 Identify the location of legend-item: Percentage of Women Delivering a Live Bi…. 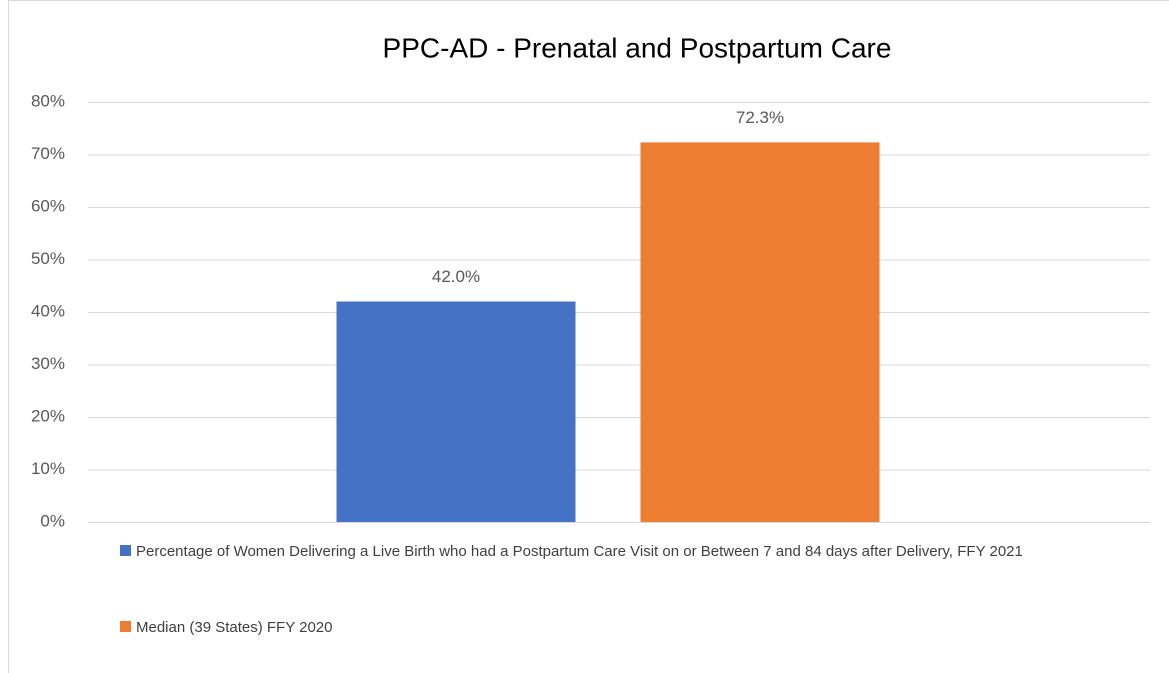
(580, 552).